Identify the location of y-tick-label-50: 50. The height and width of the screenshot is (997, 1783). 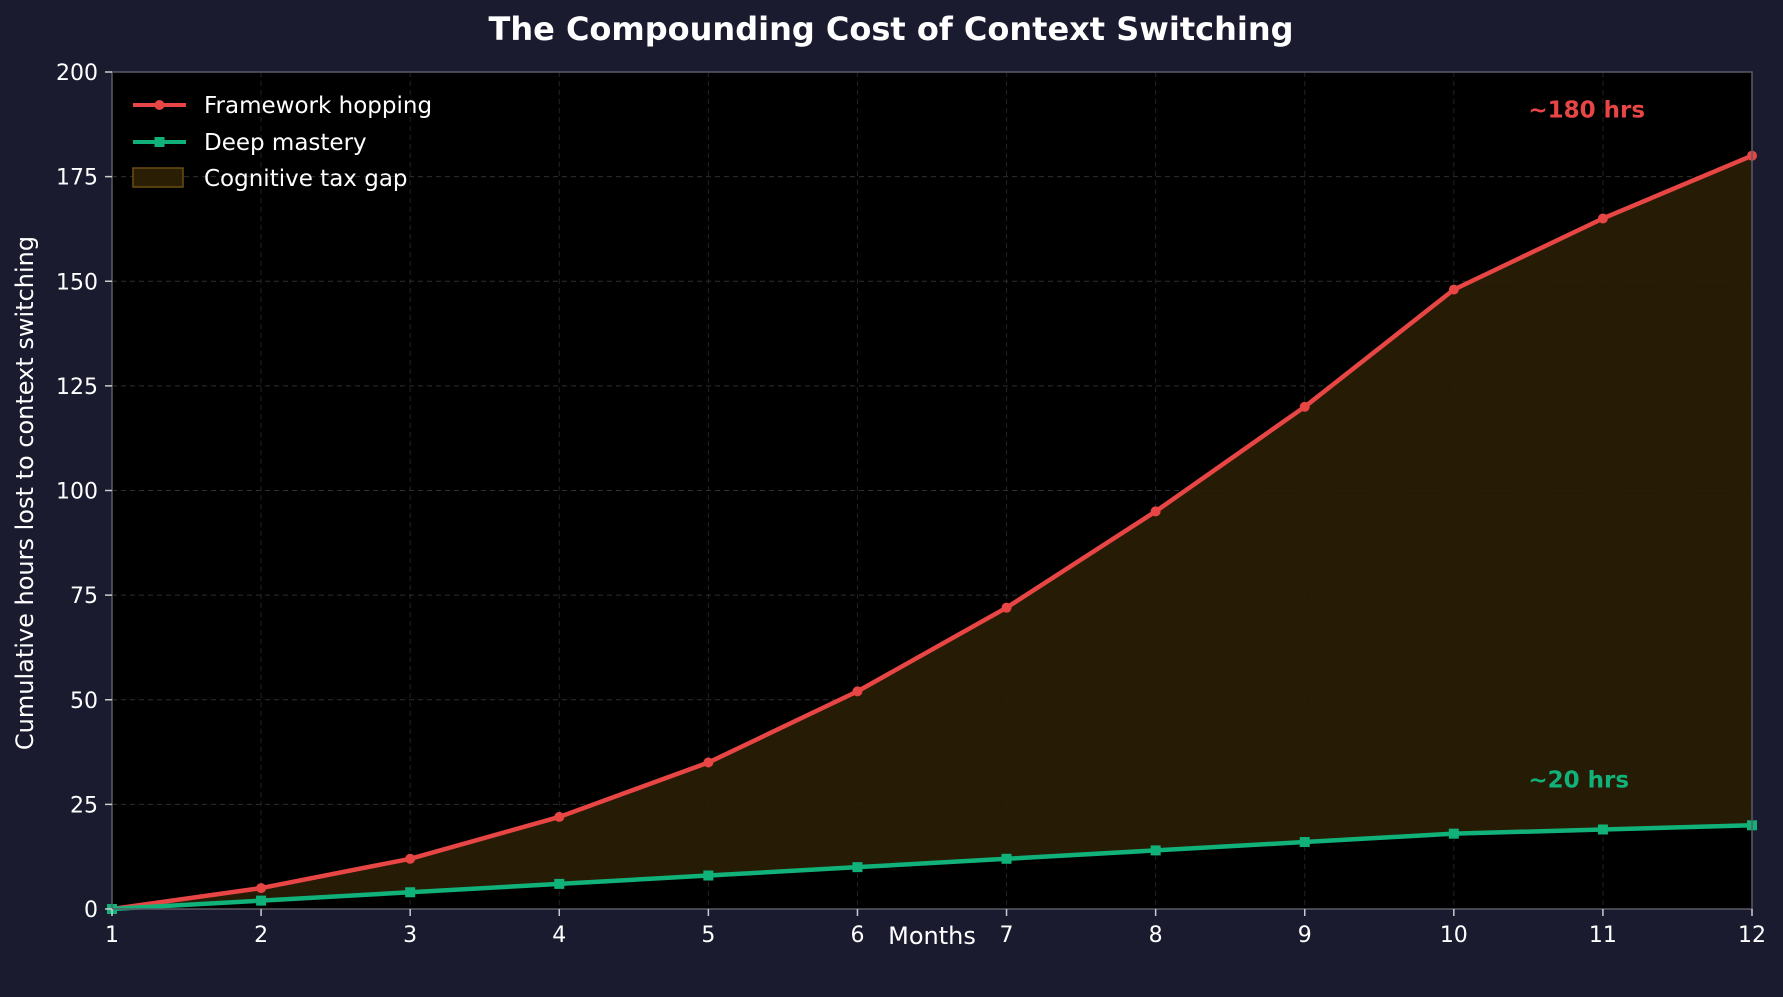
(84, 701).